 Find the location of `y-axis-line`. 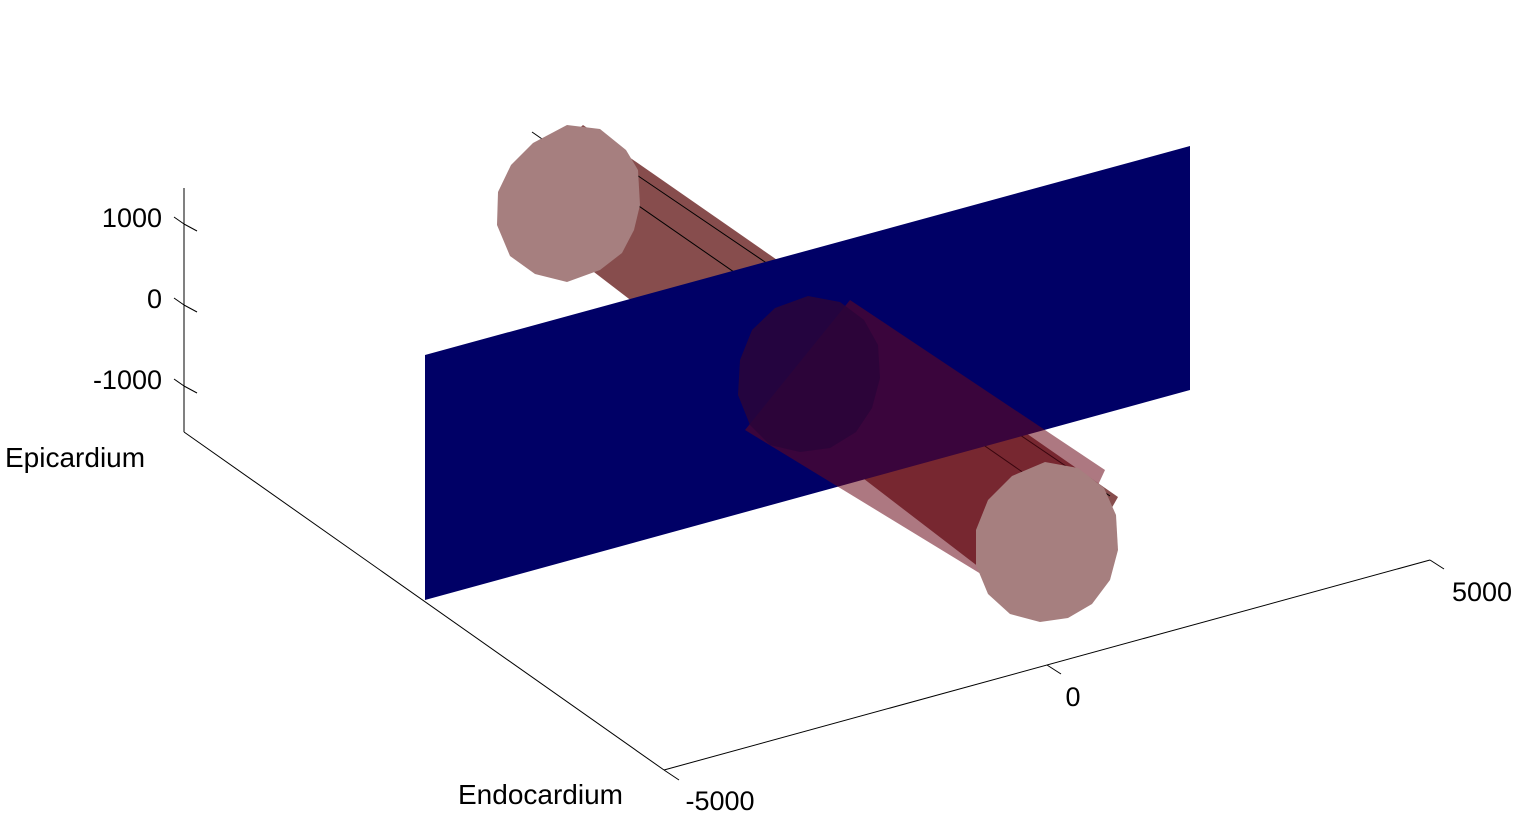

y-axis-line is located at coordinates (424, 601).